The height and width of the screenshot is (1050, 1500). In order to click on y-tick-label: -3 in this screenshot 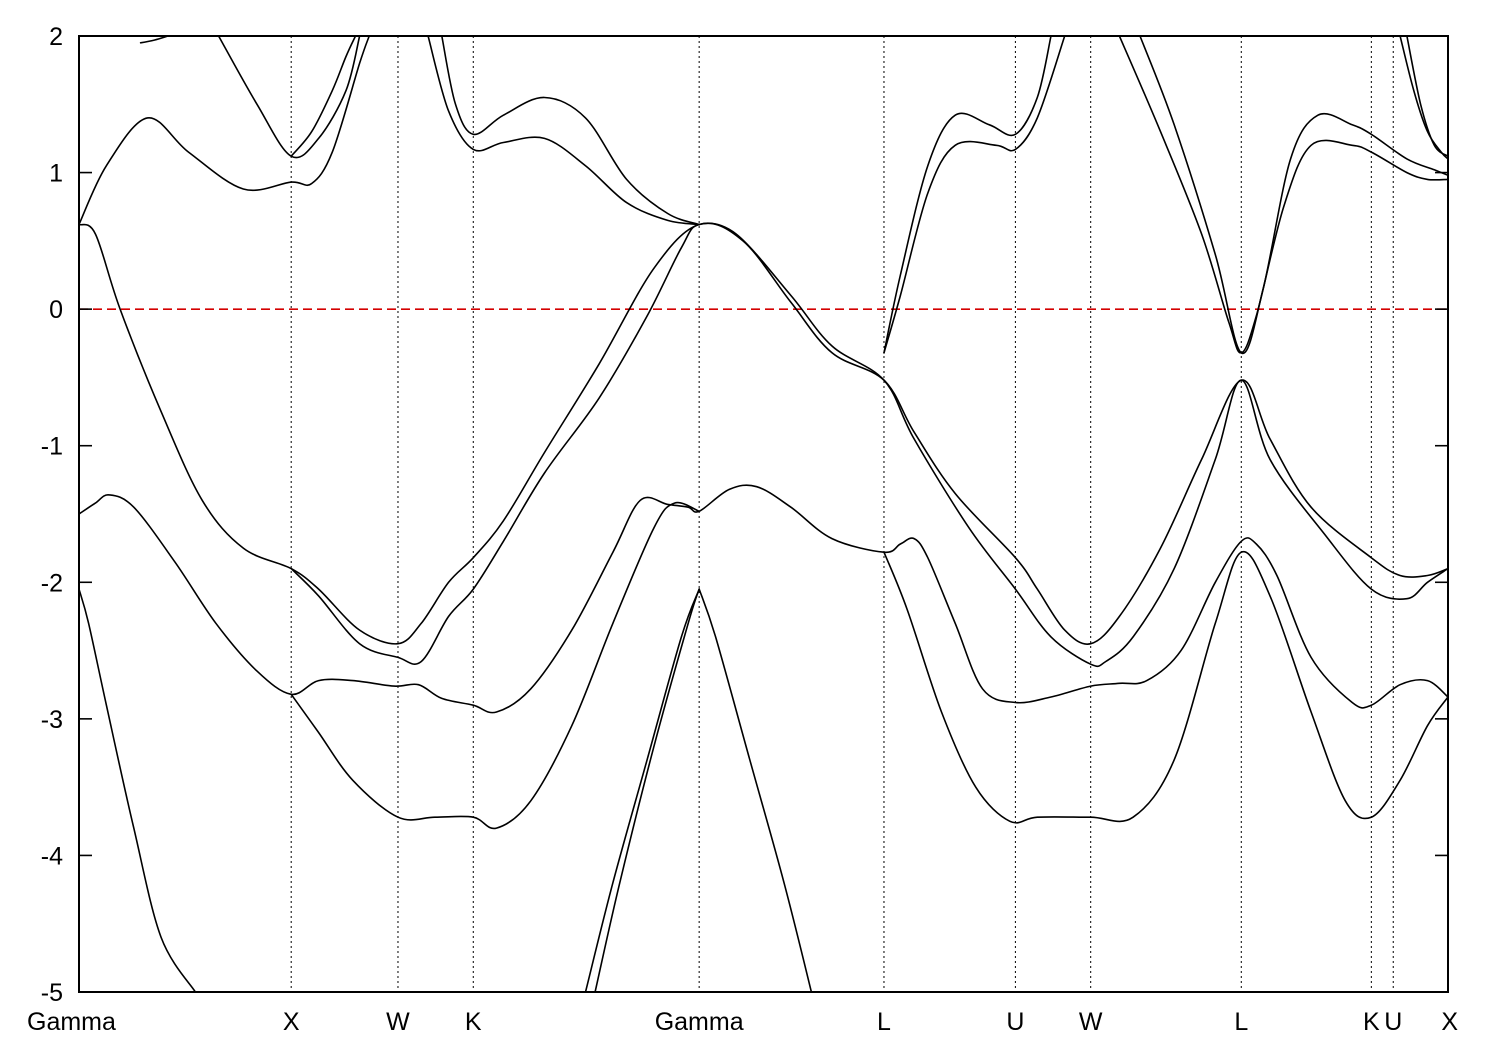, I will do `click(52, 720)`.